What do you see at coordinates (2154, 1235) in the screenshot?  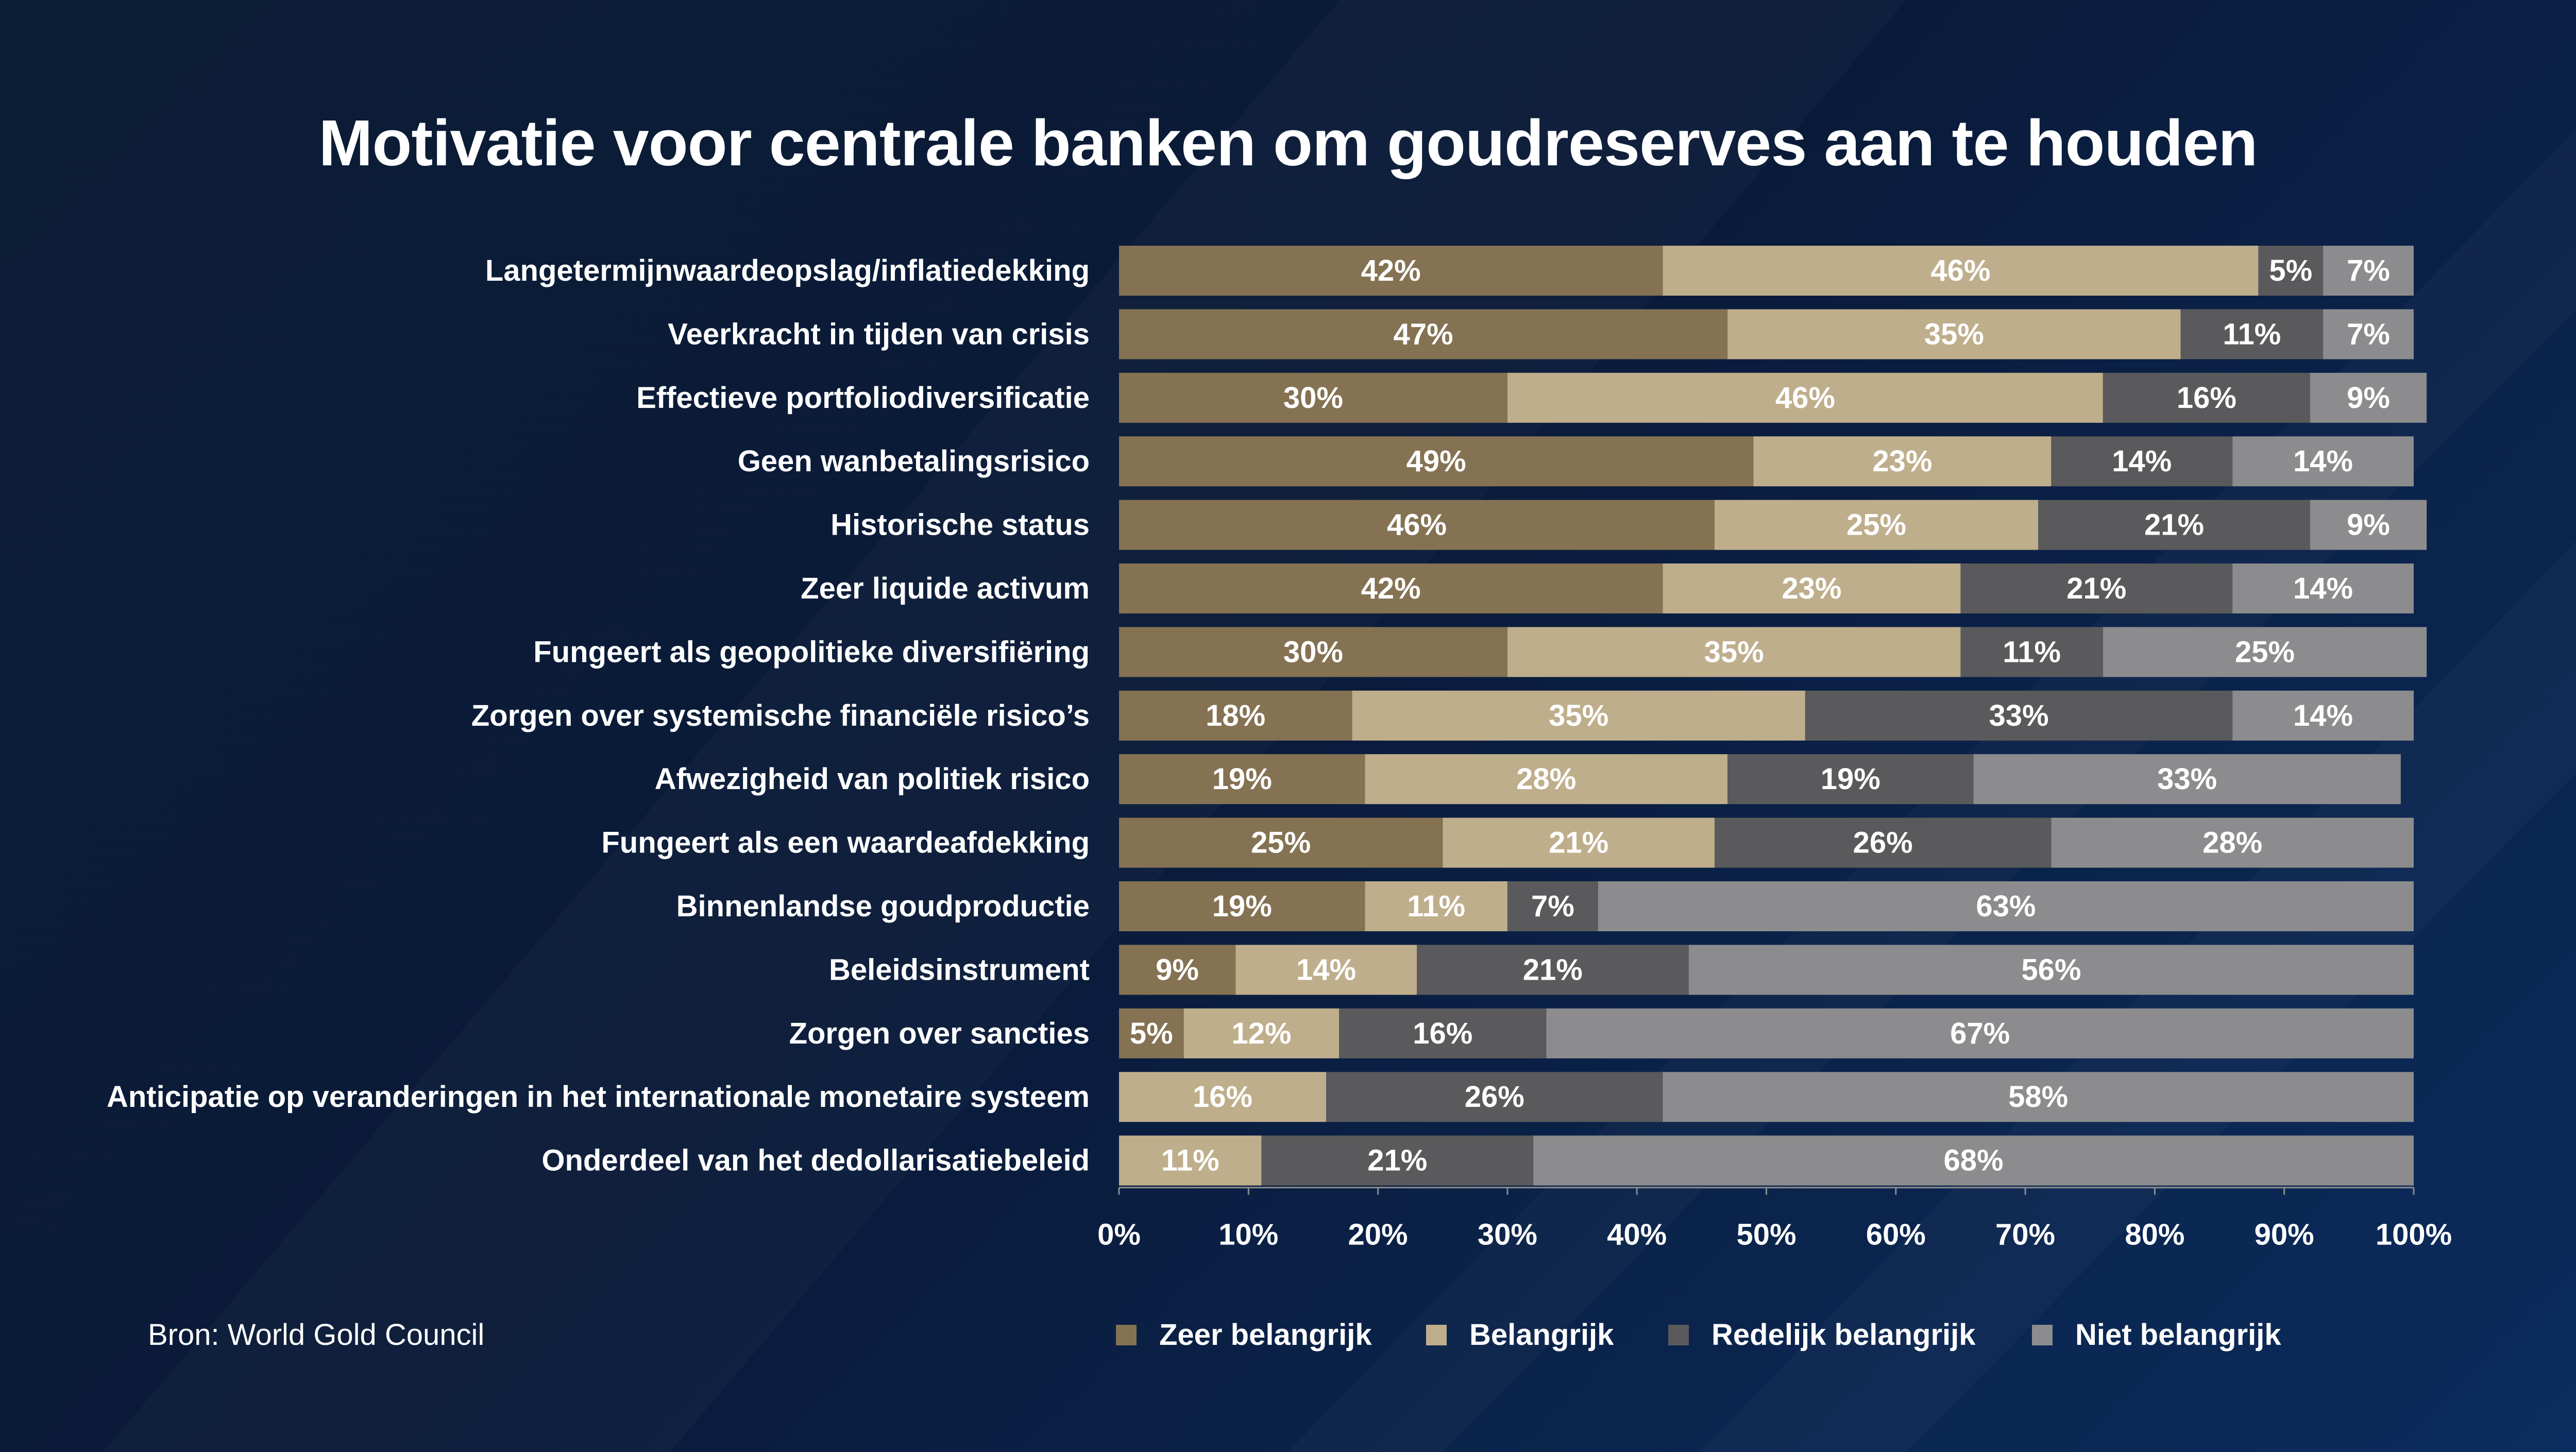 I see `x-tick-label: 80%` at bounding box center [2154, 1235].